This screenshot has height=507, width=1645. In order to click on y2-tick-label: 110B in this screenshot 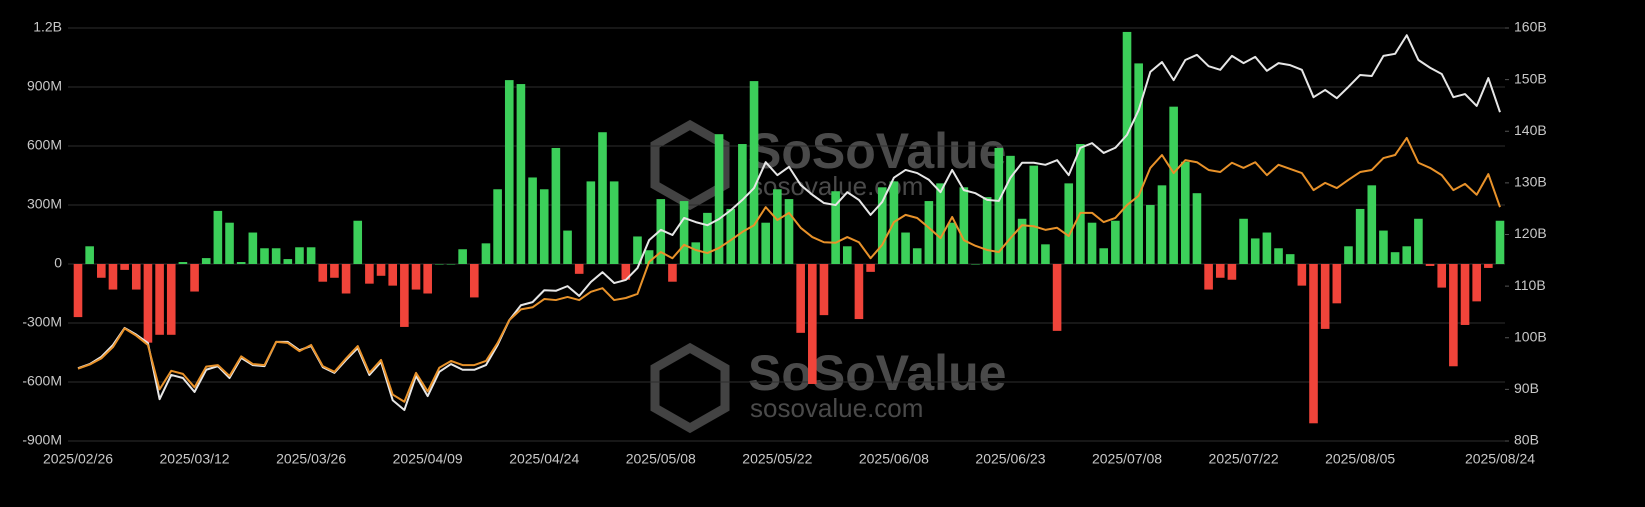, I will do `click(1530, 285)`.